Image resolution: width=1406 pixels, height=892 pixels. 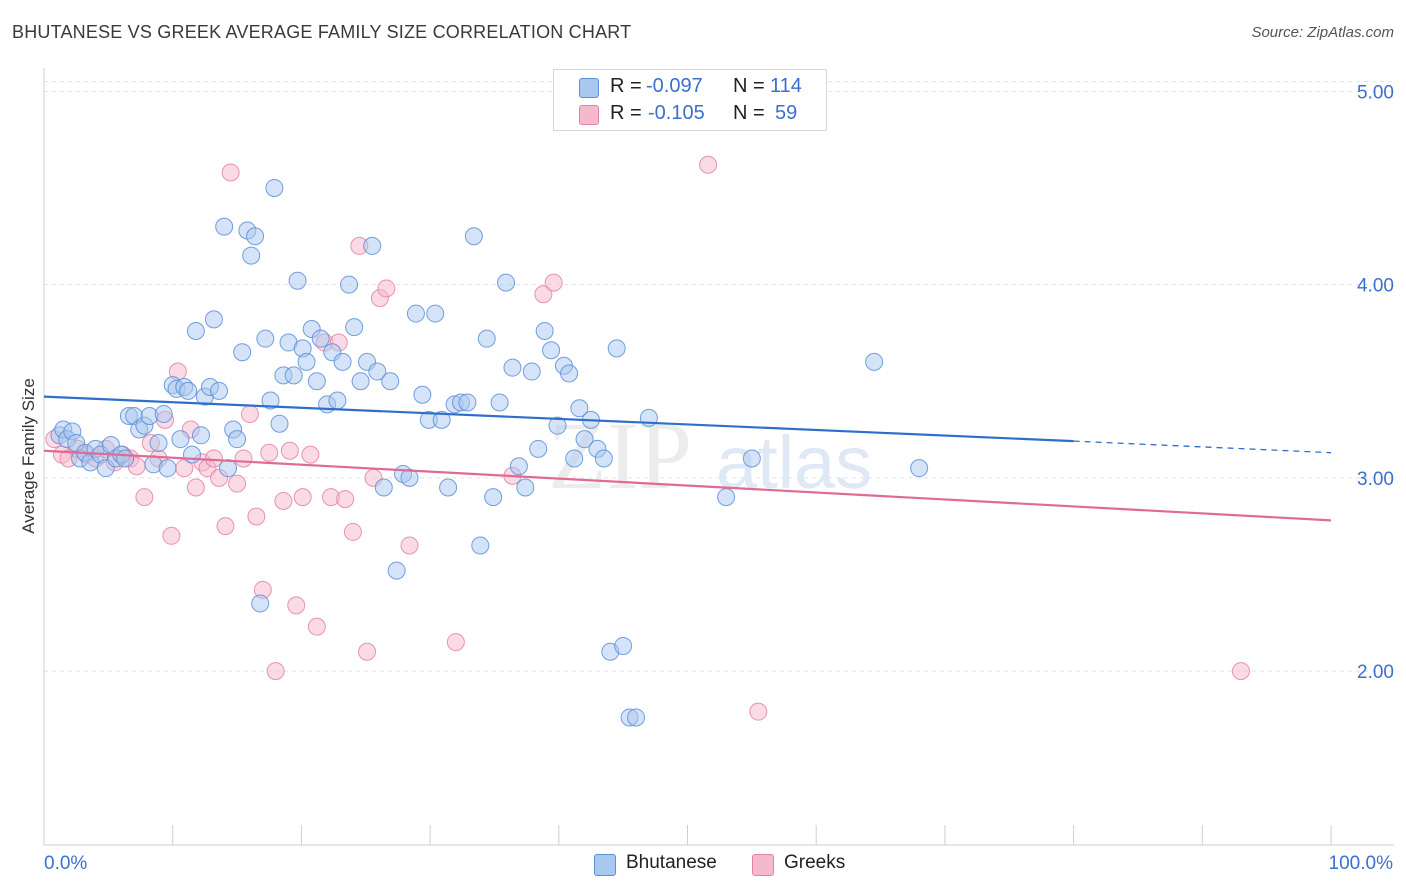 I want to click on legend-swatch-bhutanese, so click(x=589, y=88).